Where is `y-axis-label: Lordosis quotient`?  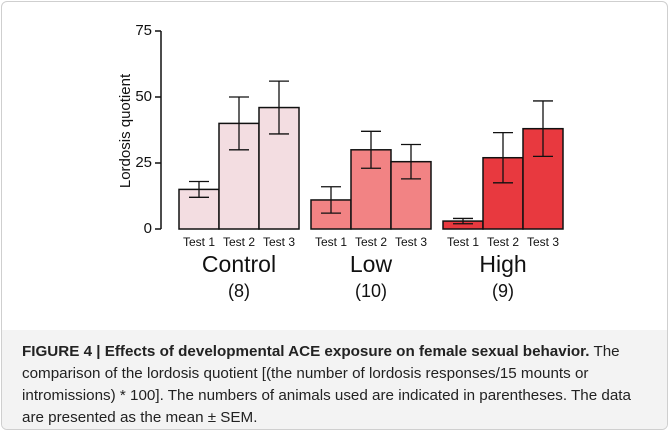
y-axis-label: Lordosis quotient is located at coordinates (125, 130).